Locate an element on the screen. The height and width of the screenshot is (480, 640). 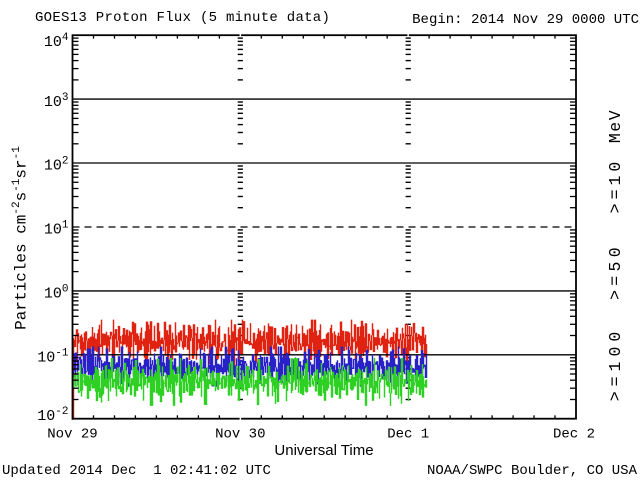
svg-text: MeV is located at coordinates (615, 126).